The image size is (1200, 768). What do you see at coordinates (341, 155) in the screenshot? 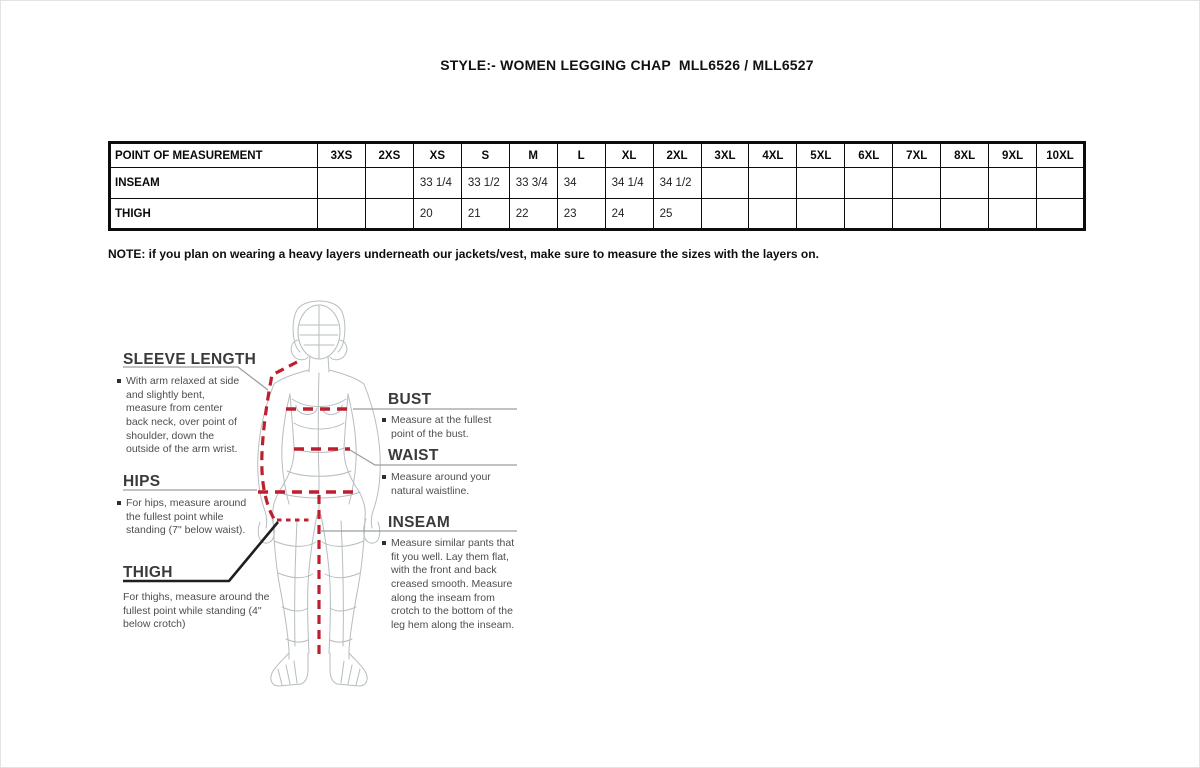
I see `col-header-size: 3XS` at bounding box center [341, 155].